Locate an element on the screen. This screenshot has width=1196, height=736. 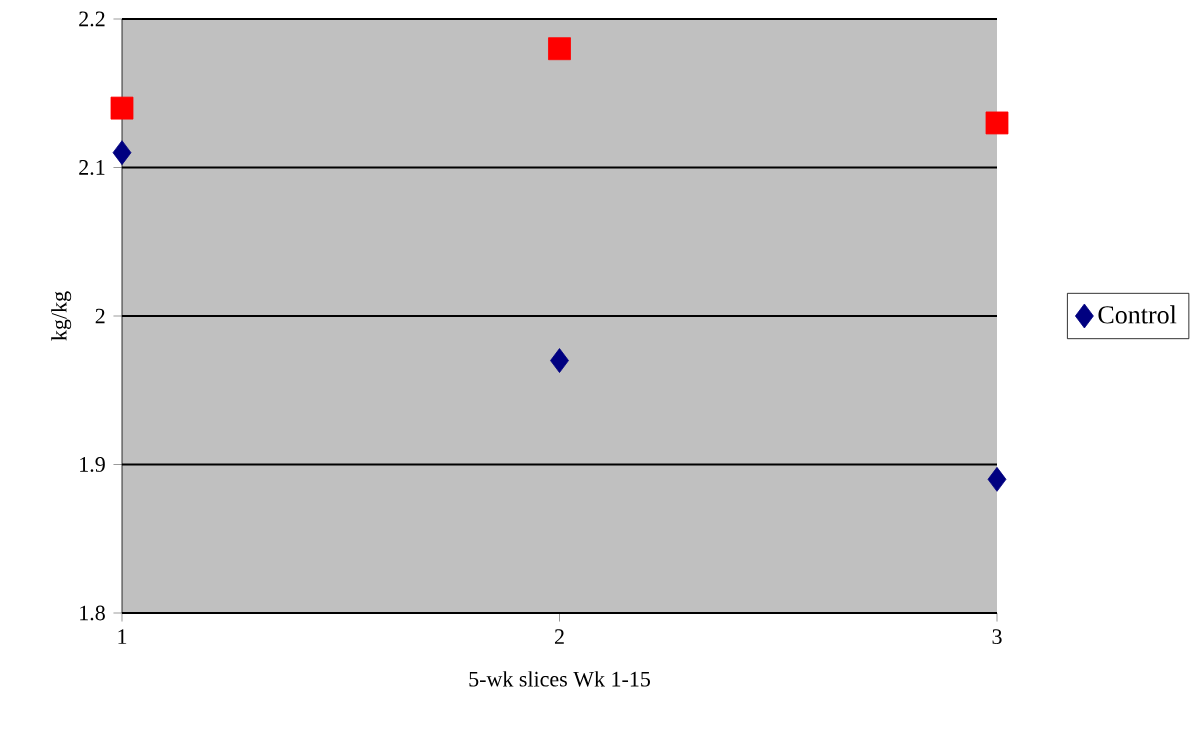
x-tick-label: 2 is located at coordinates (559, 636).